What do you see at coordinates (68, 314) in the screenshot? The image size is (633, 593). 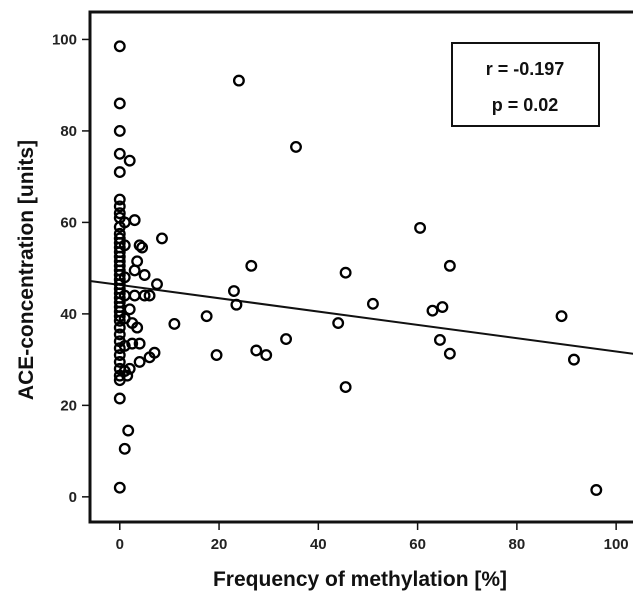 I see `y-tick-label: 40` at bounding box center [68, 314].